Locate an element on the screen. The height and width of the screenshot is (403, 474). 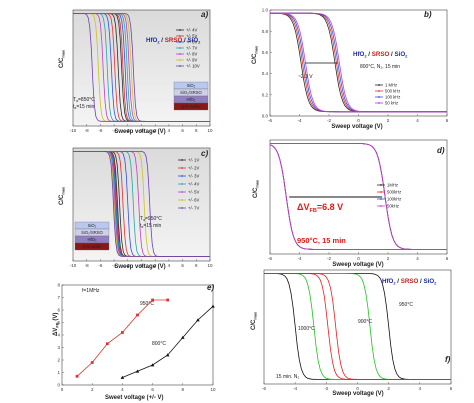
panel-e-xlabel: Sweet voltage (+/- V) is located at coordinates (134, 398).